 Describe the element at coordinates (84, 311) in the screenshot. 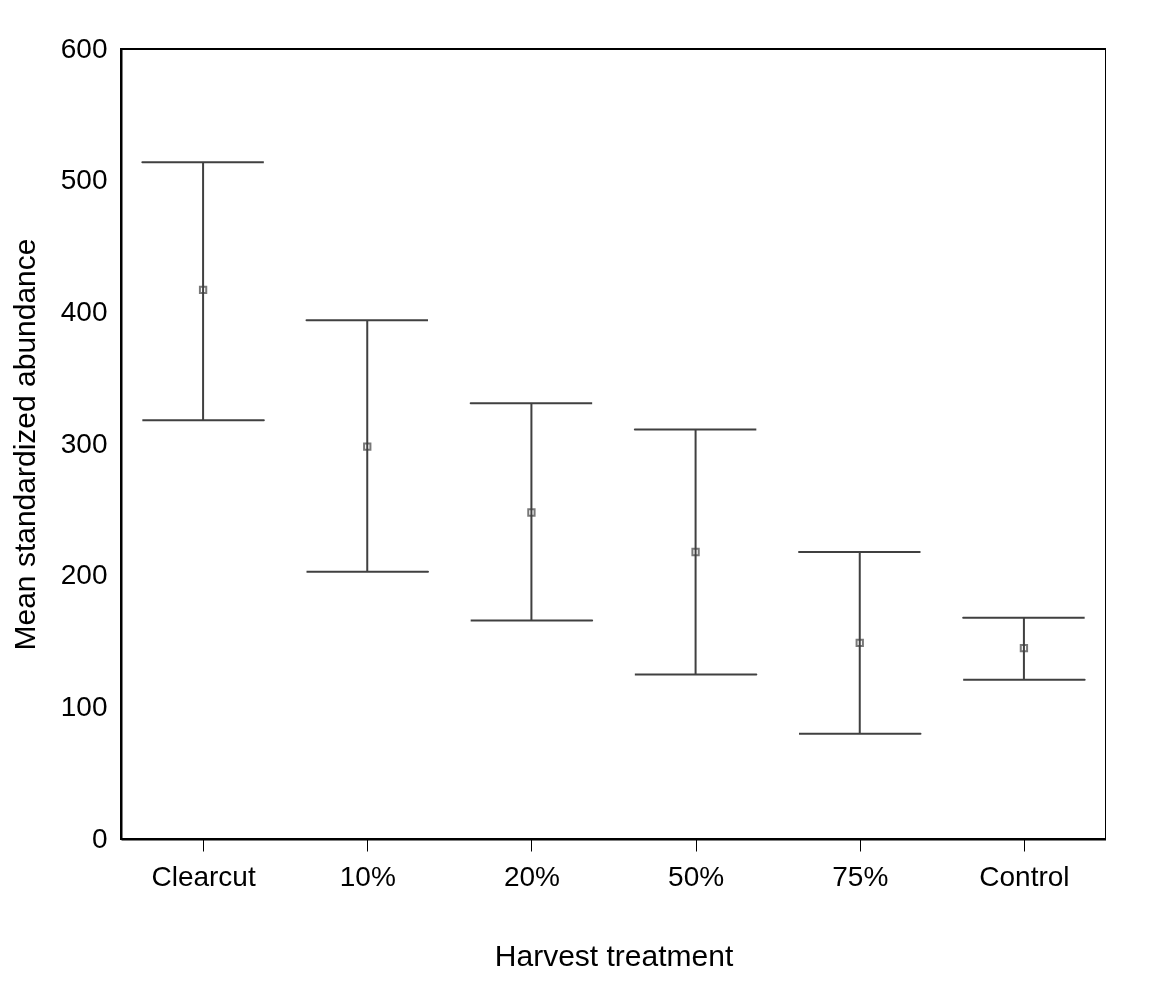

I see `y-tick-label: 400` at that location.